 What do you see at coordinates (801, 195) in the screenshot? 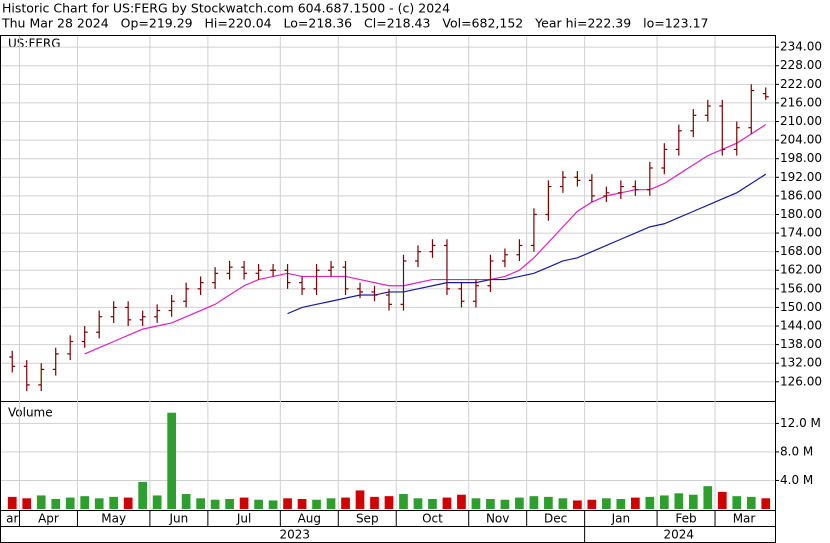
I see `y-tick-label: 186.00` at bounding box center [801, 195].